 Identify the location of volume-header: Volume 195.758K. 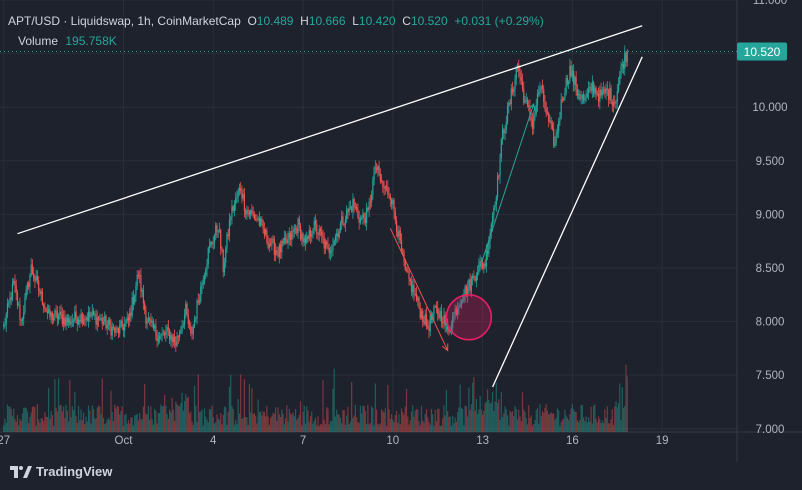
(67, 41).